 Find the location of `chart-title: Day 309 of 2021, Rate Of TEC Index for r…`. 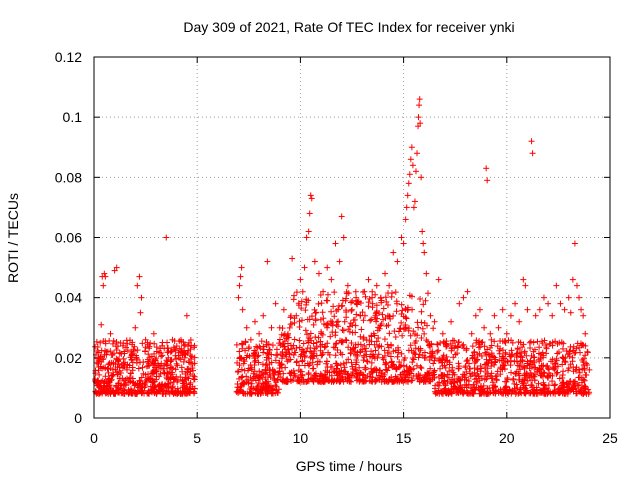

chart-title: Day 309 of 2021, Rate Of TEC Index for r… is located at coordinates (348, 27).